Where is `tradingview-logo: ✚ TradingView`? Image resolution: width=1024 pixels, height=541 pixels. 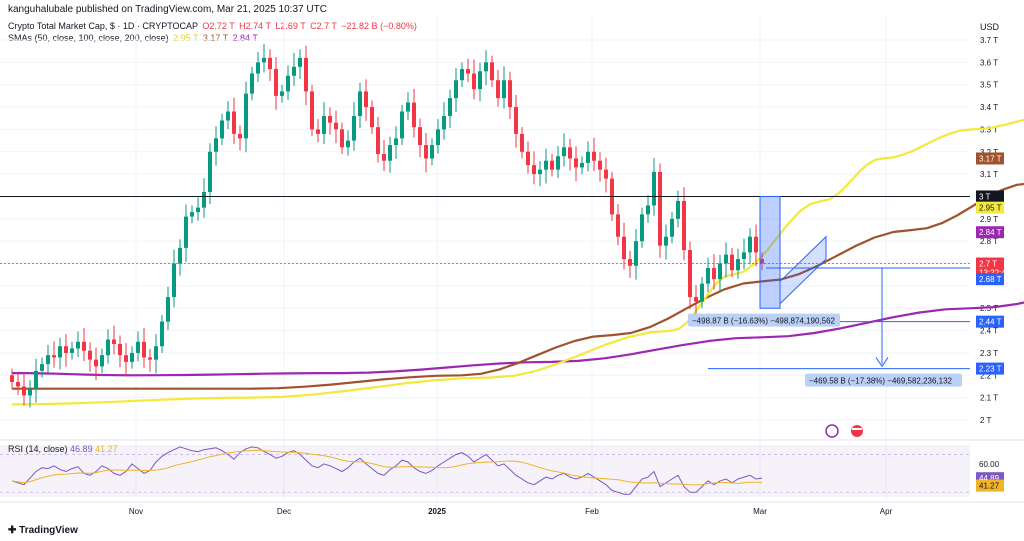
tradingview-logo: ✚ TradingView is located at coordinates (43, 530).